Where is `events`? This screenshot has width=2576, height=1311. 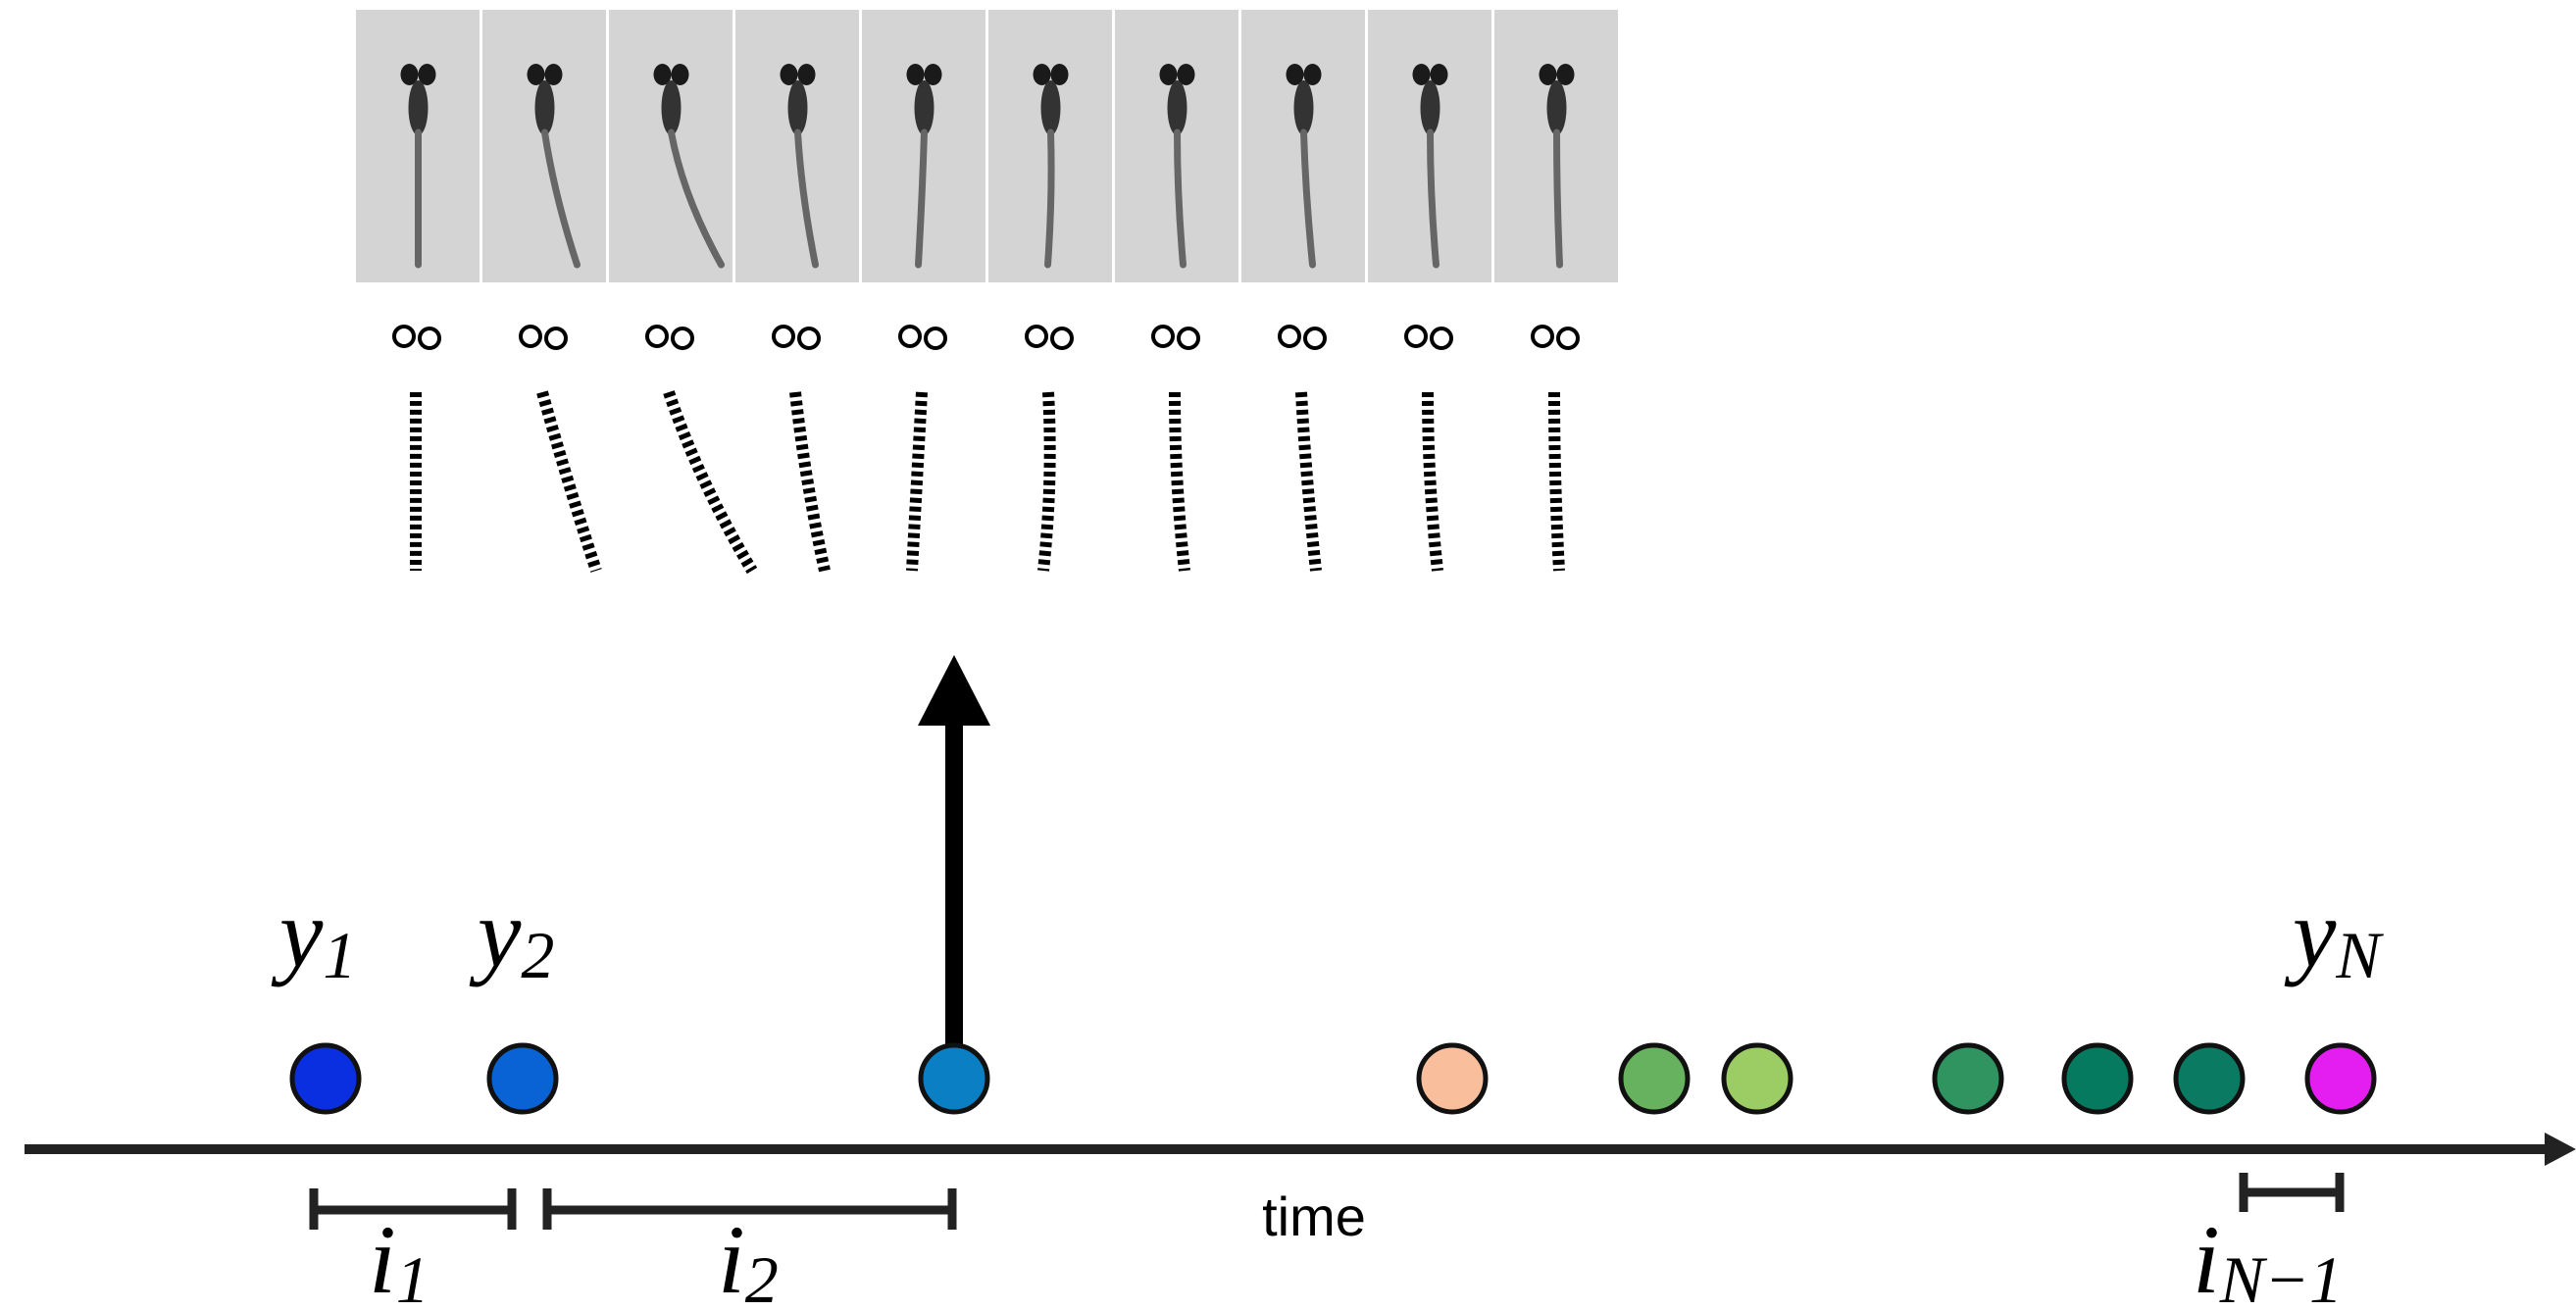 events is located at coordinates (1333, 1078).